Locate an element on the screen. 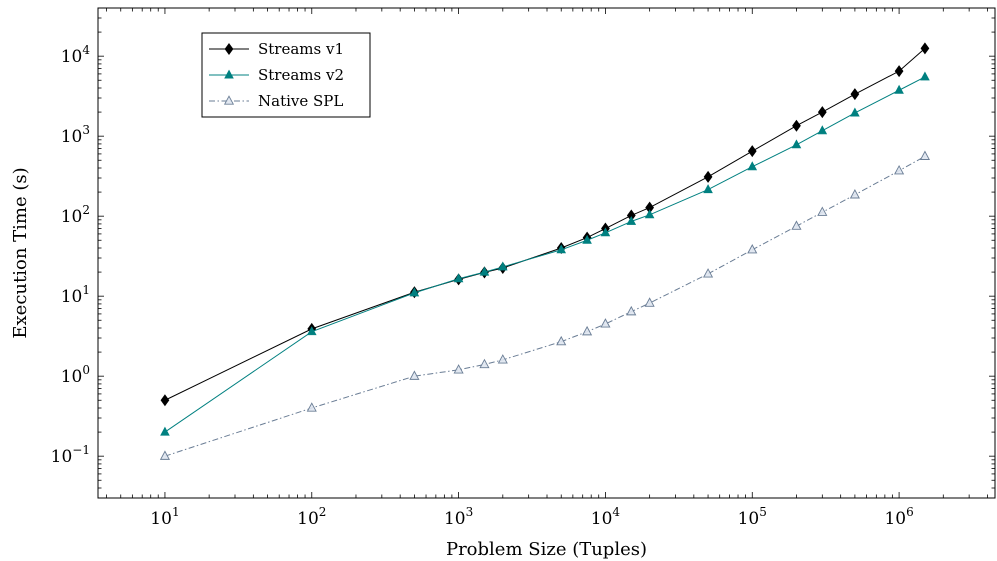 Image resolution: width=997 pixels, height=561 pixels. y-axis-title: Execution Time (s) is located at coordinates (20, 252).